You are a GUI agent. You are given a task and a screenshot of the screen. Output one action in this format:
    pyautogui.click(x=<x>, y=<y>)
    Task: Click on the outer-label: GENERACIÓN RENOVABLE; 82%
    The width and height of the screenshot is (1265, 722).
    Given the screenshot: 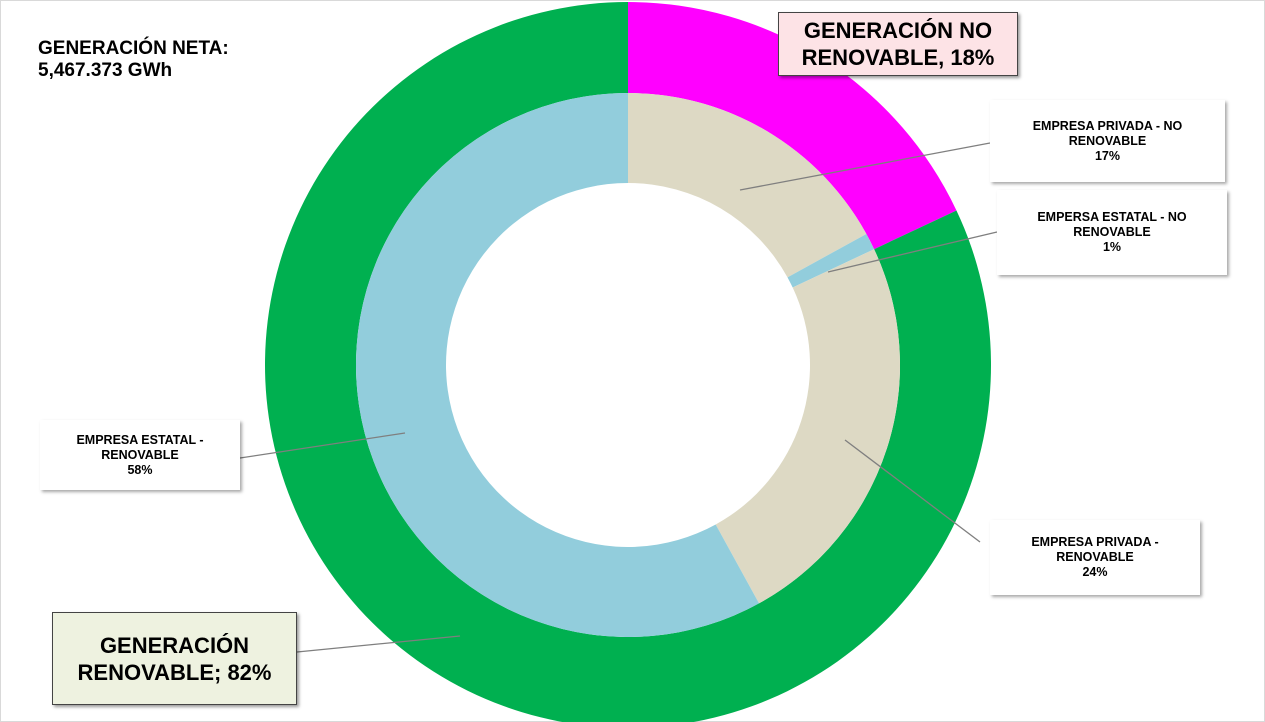 What is the action you would take?
    pyautogui.click(x=174, y=658)
    